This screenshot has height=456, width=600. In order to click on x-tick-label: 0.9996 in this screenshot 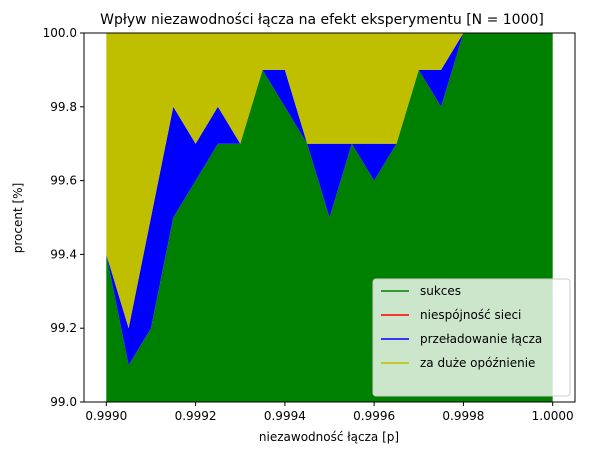, I will do `click(374, 416)`.